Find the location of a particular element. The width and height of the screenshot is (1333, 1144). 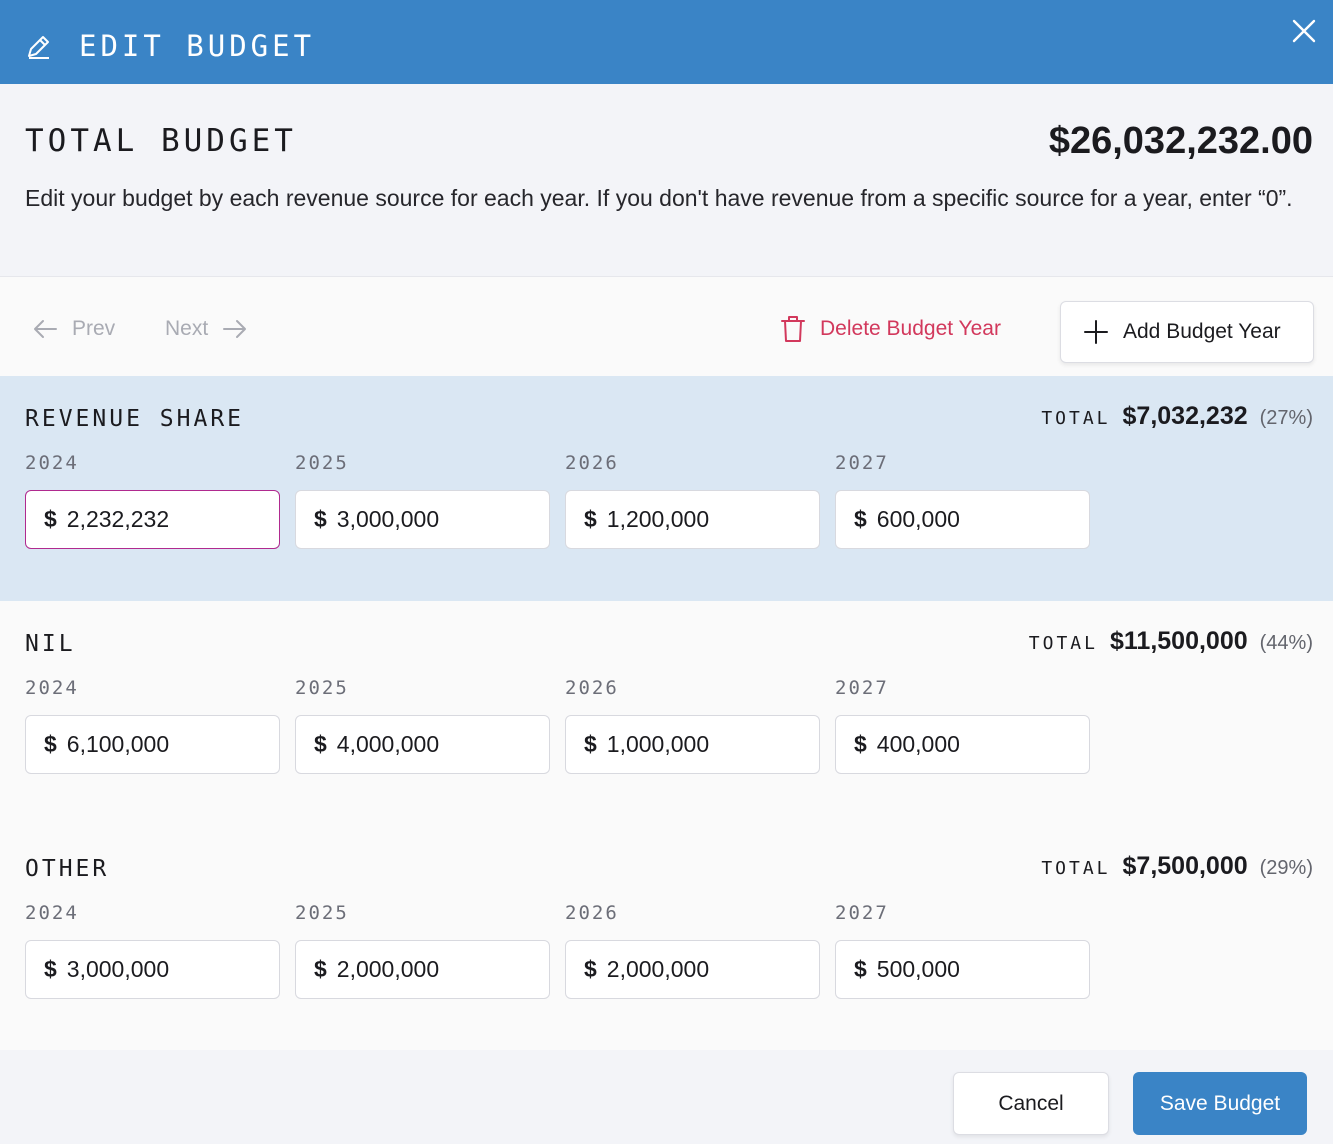

section-total: TOTAL $7,500,000 (29%) is located at coordinates (1177, 866).